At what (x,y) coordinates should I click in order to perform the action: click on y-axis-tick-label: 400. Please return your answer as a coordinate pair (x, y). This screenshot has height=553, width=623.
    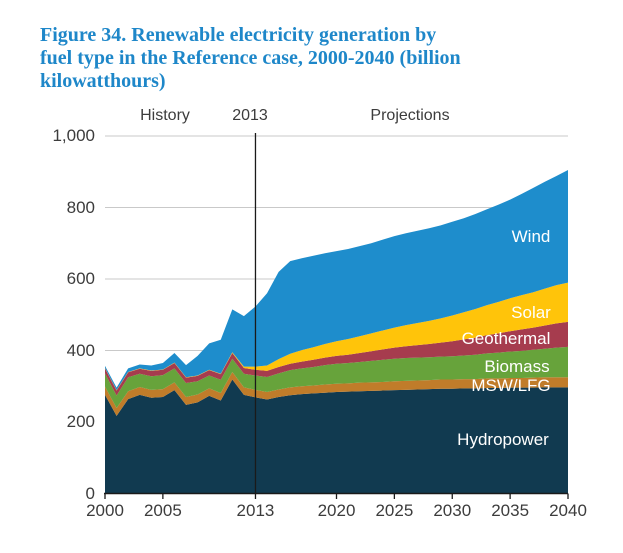
    Looking at the image, I should click on (80, 350).